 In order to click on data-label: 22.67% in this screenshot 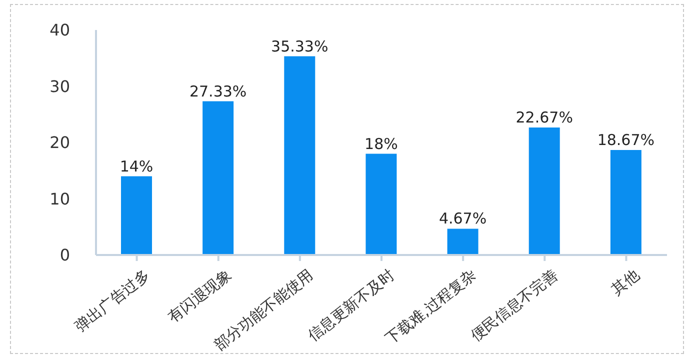, I will do `click(544, 117)`.